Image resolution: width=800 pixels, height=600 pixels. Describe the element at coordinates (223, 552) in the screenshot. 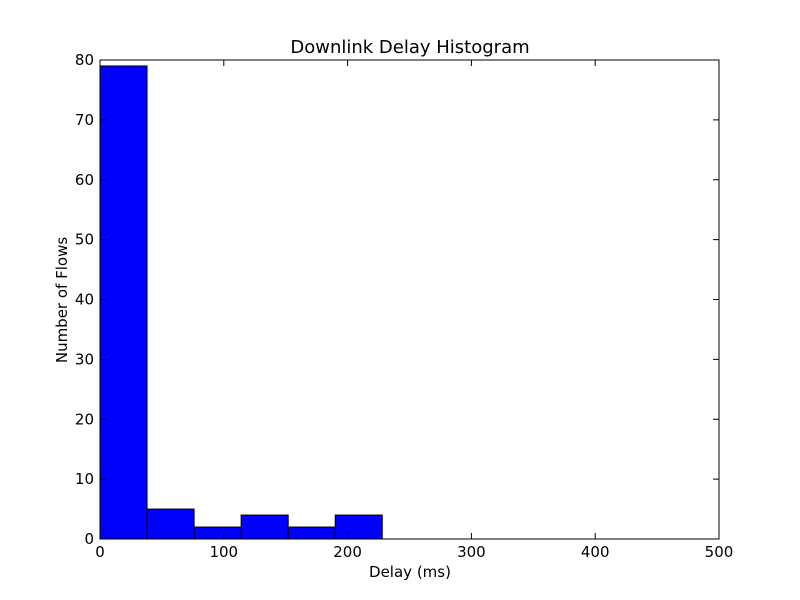

I see `x-tick-label-1: 100` at that location.